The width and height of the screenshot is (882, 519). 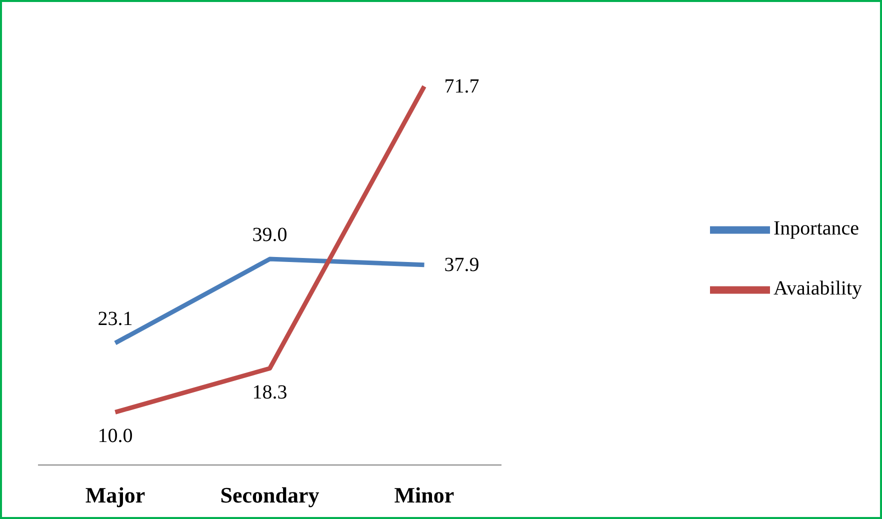 What do you see at coordinates (462, 86) in the screenshot?
I see `data-label: 71.7` at bounding box center [462, 86].